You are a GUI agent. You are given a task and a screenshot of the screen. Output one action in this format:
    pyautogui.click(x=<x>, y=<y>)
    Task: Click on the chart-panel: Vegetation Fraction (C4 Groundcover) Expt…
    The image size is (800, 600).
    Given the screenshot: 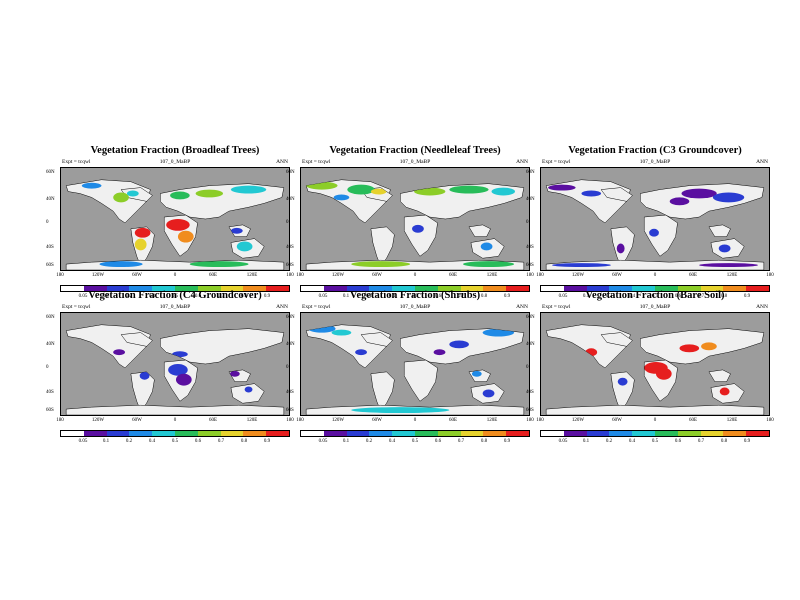 What is the action you would take?
    pyautogui.click(x=170, y=370)
    